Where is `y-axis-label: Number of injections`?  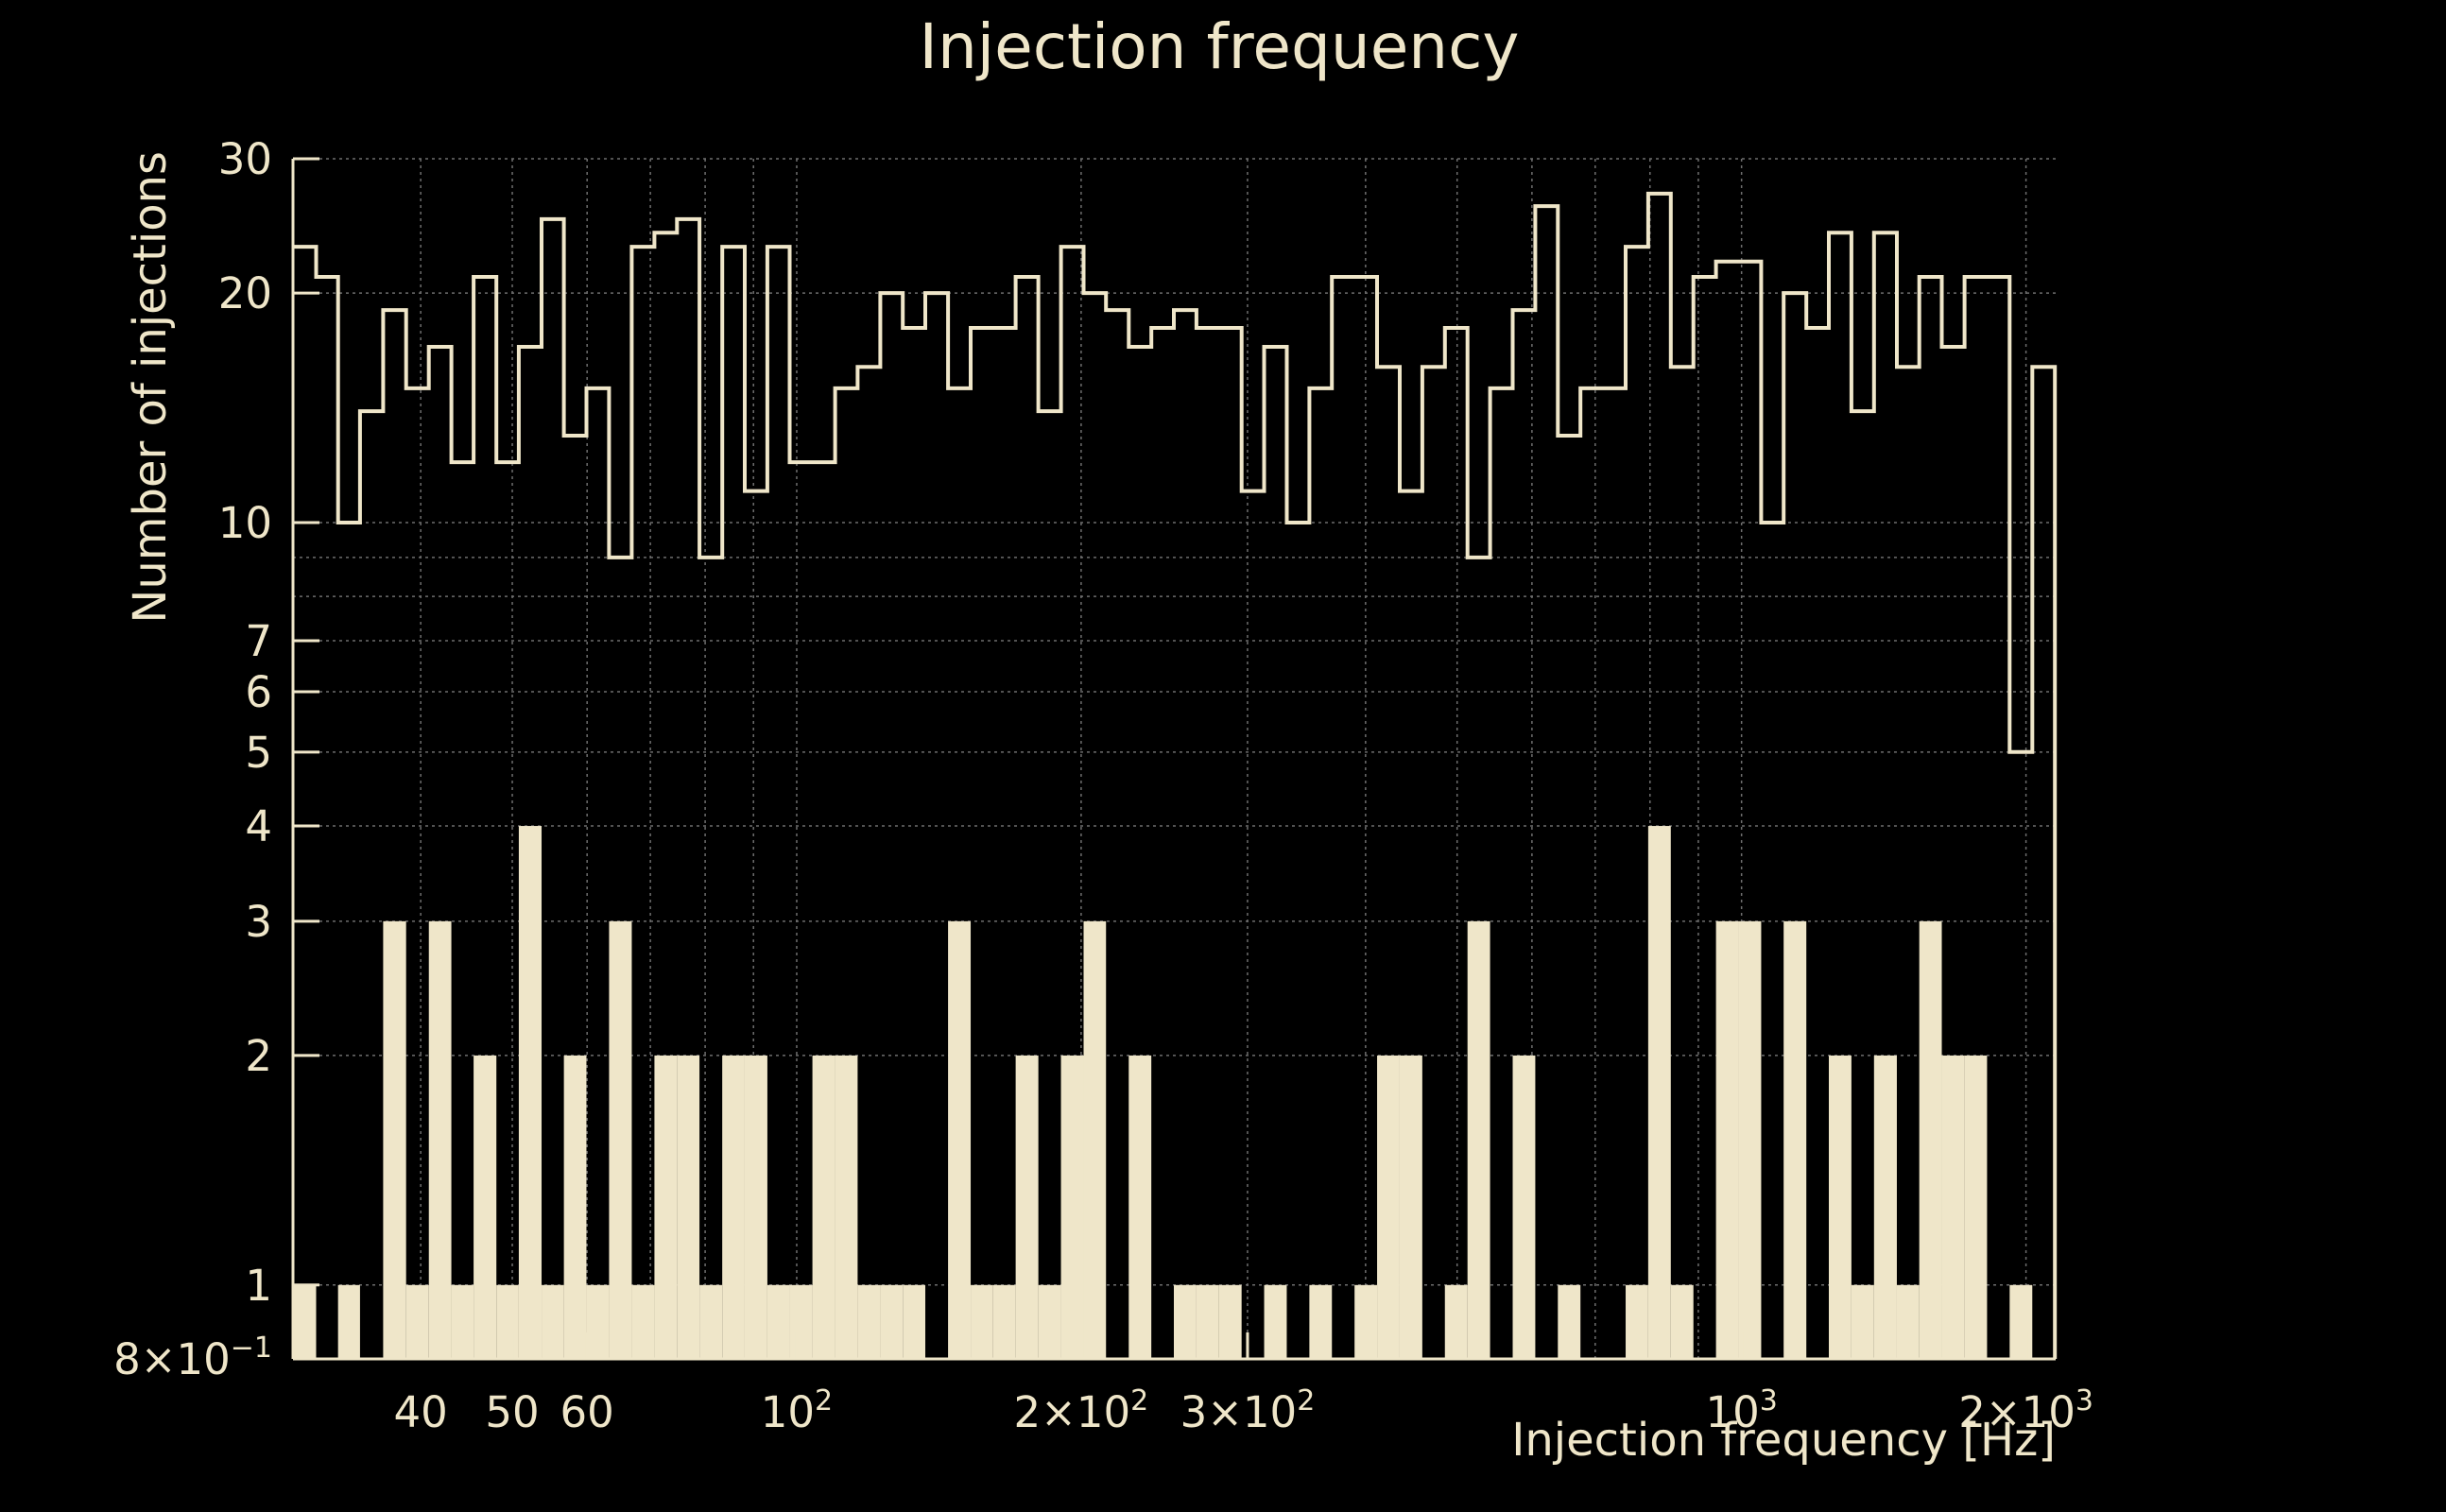
y-axis-label: Number of injections is located at coordinates (151, 387).